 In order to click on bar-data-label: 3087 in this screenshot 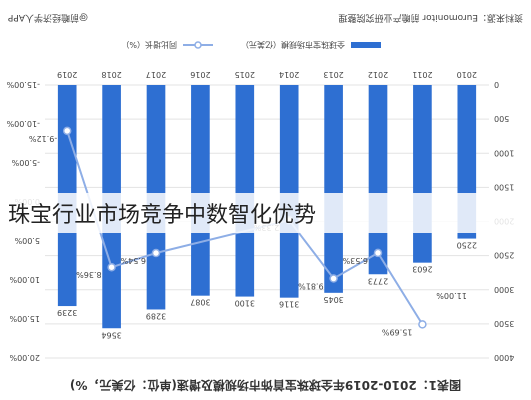, I will do `click(200, 302)`.